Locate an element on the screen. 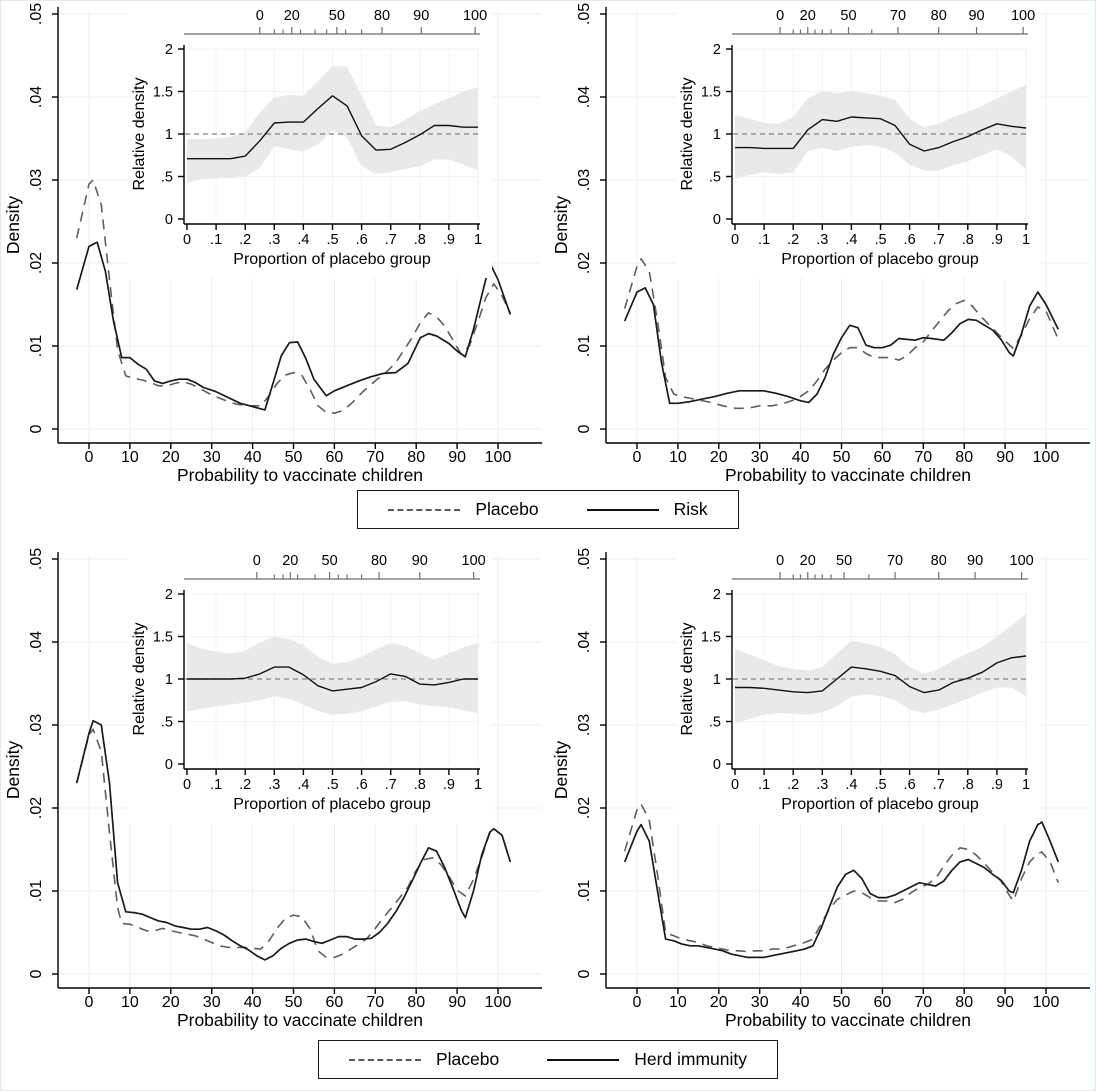 This screenshot has width=1096, height=1091. legend-label-herd-immunity: Herd immunity is located at coordinates (691, 1059).